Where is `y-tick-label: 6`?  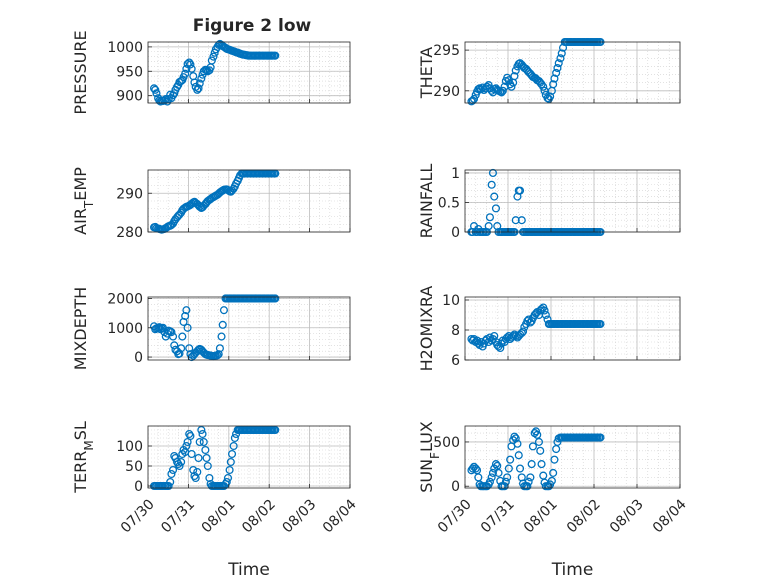
y-tick-label: 6 is located at coordinates (455, 361).